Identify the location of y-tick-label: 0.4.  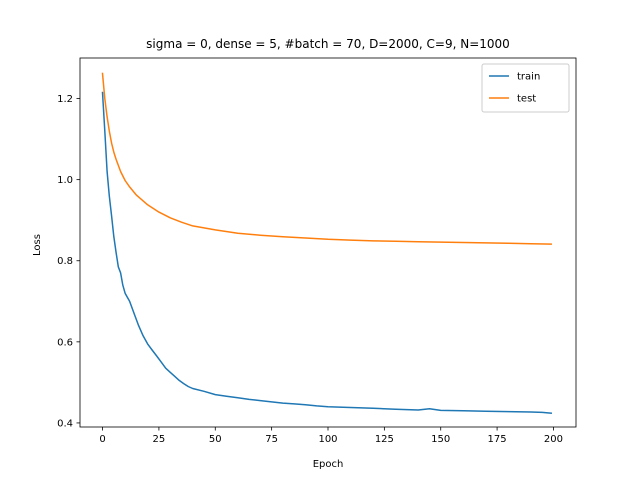
(65, 423).